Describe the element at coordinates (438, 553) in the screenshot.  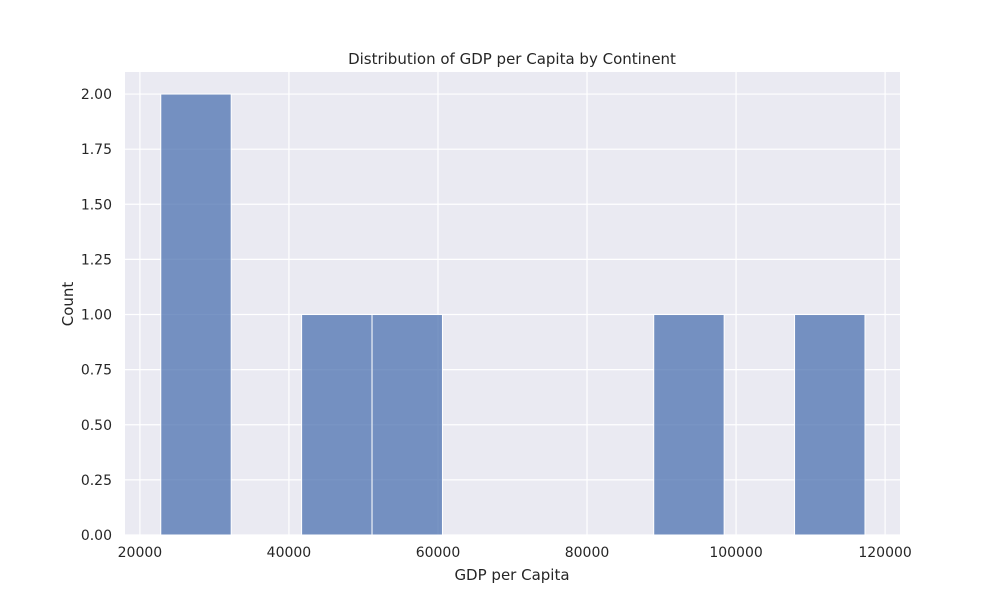
I see `x-tick-label: 60000` at that location.